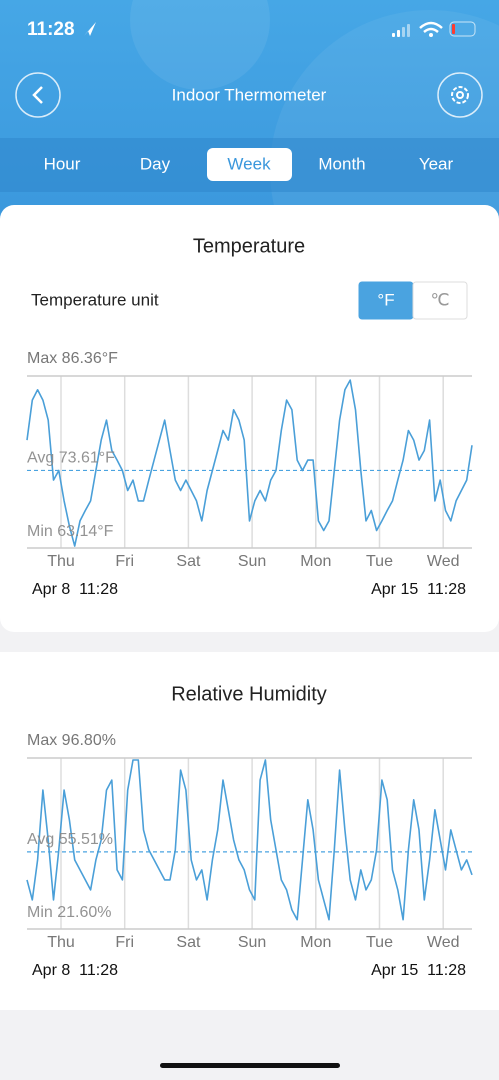  I want to click on unit-label: Temperature unit, so click(95, 299).